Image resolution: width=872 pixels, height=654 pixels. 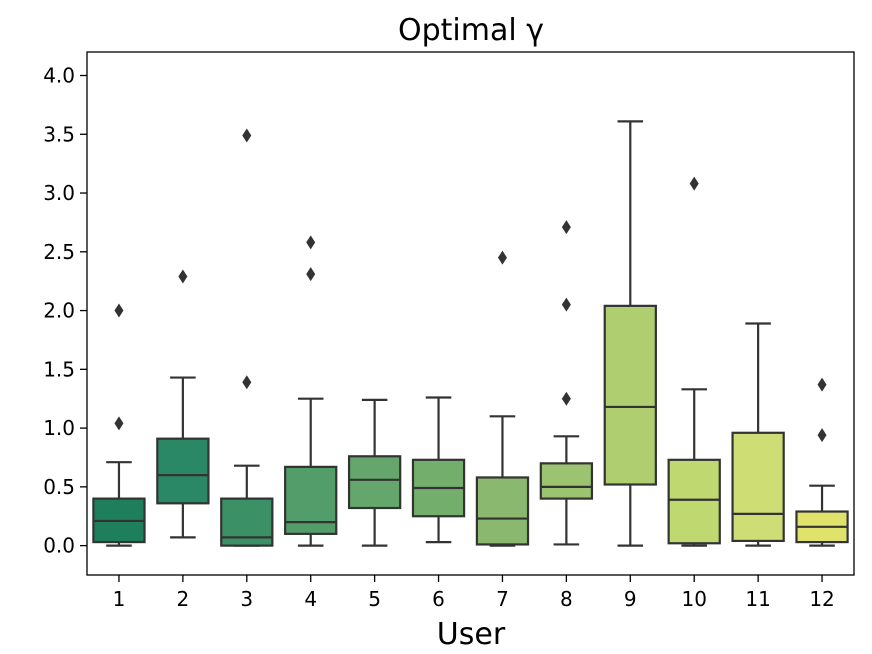 I want to click on x-tick-label: 4, so click(x=310, y=599).